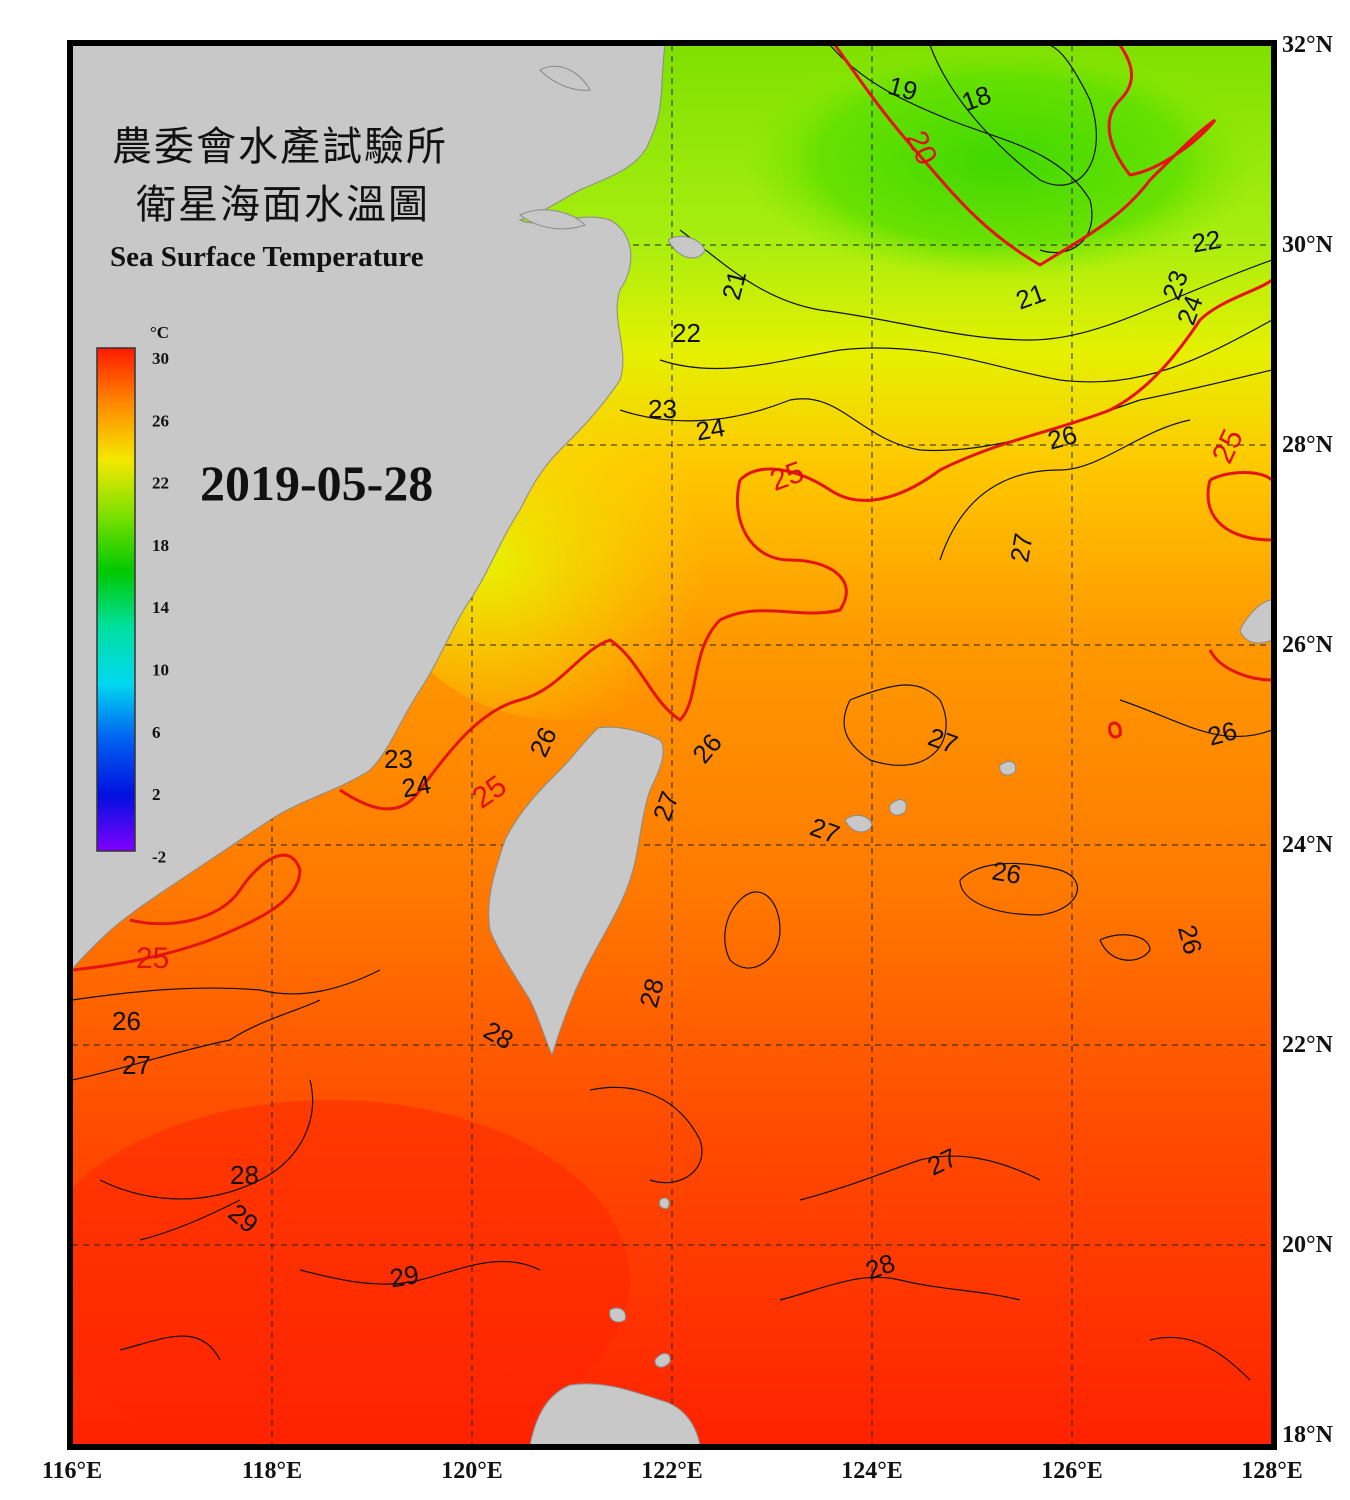 This screenshot has width=1350, height=1500. Describe the element at coordinates (116, 599) in the screenshot. I see `colorbar-scale` at that location.